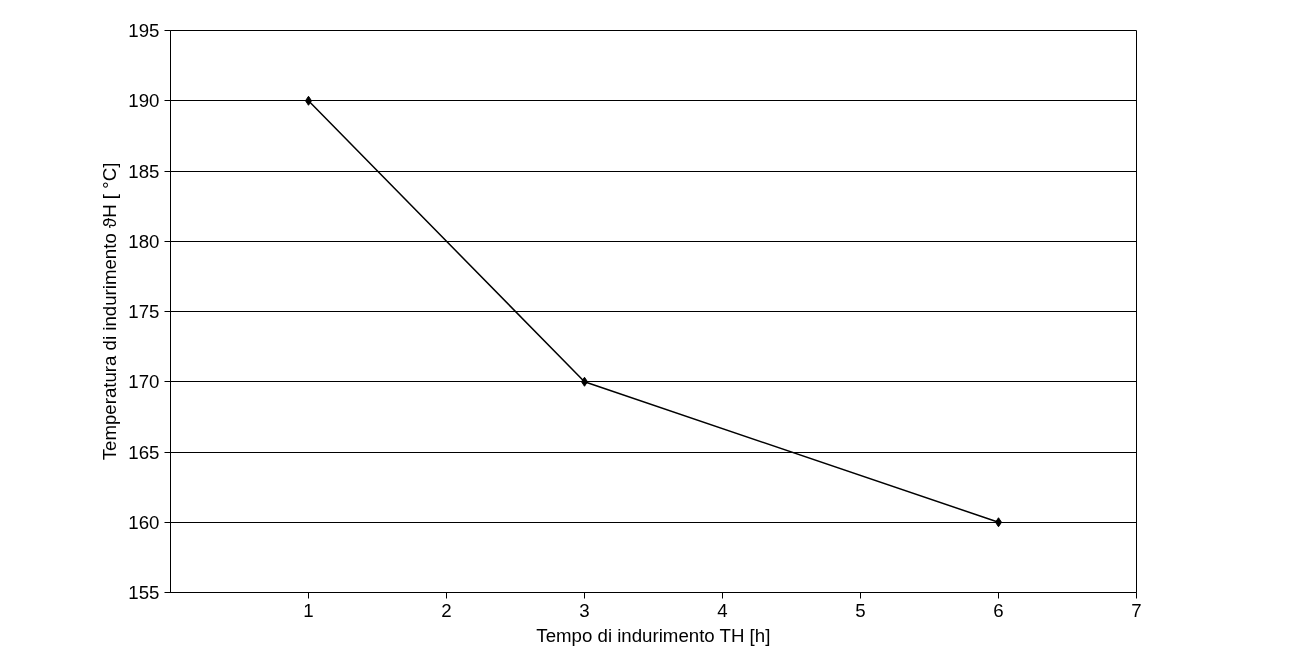  Describe the element at coordinates (144, 452) in the screenshot. I see `y-tick-label: 165` at that location.